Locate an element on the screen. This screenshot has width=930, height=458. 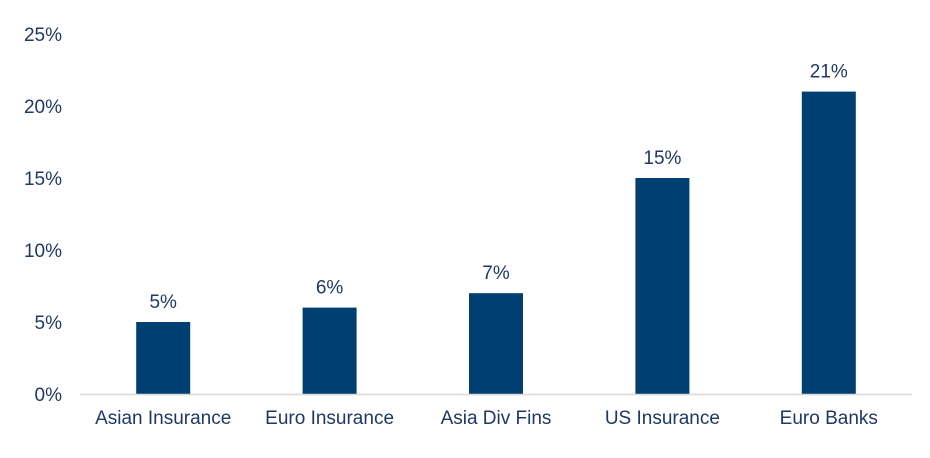
y-tick-label: 15% is located at coordinates (43, 179).